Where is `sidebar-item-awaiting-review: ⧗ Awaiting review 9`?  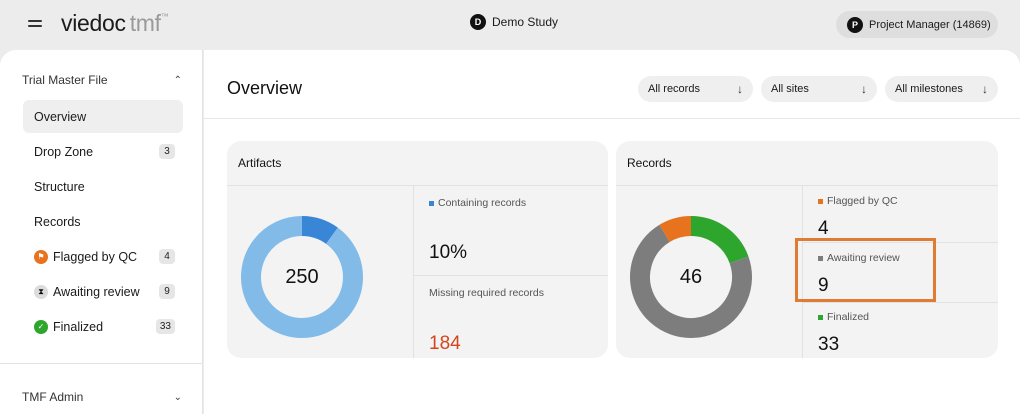 sidebar-item-awaiting-review: ⧗ Awaiting review 9 is located at coordinates (103, 291).